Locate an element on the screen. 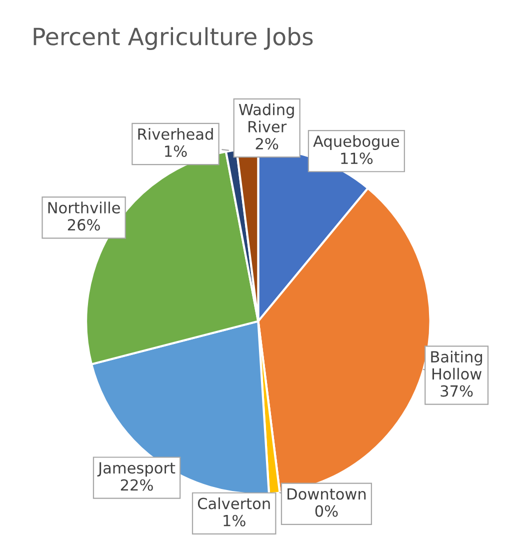  slice-label: Calverton is located at coordinates (234, 503).